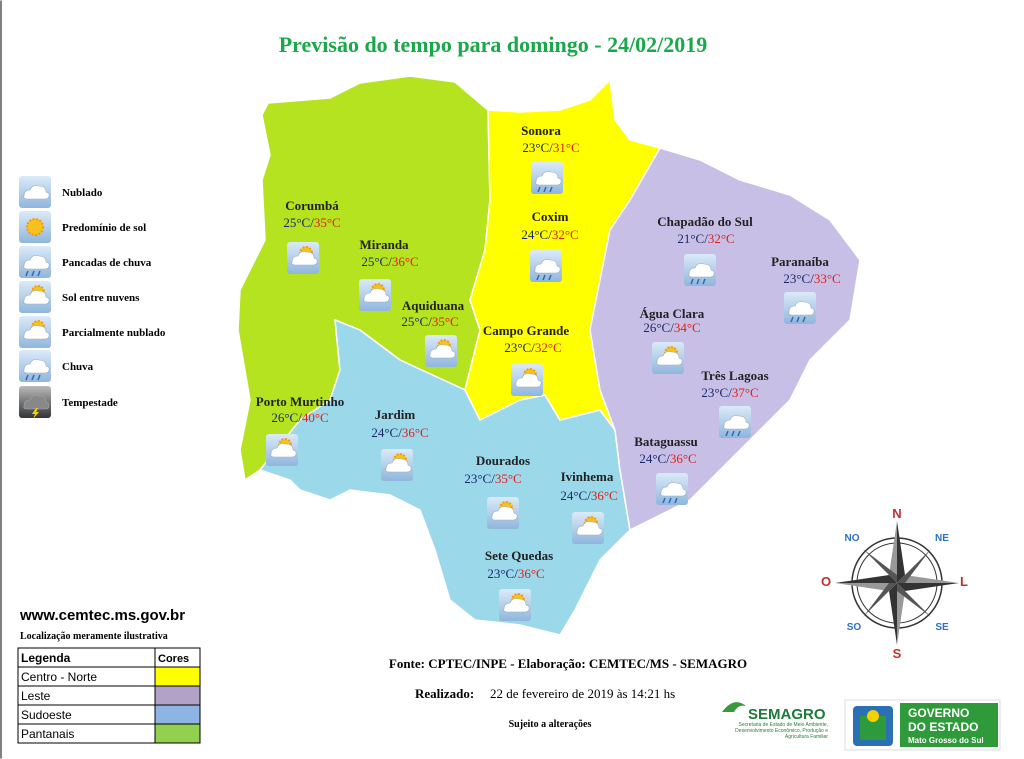 This screenshot has width=1024, height=759. I want to click on legend-icon-label: Tempestade, so click(90, 403).